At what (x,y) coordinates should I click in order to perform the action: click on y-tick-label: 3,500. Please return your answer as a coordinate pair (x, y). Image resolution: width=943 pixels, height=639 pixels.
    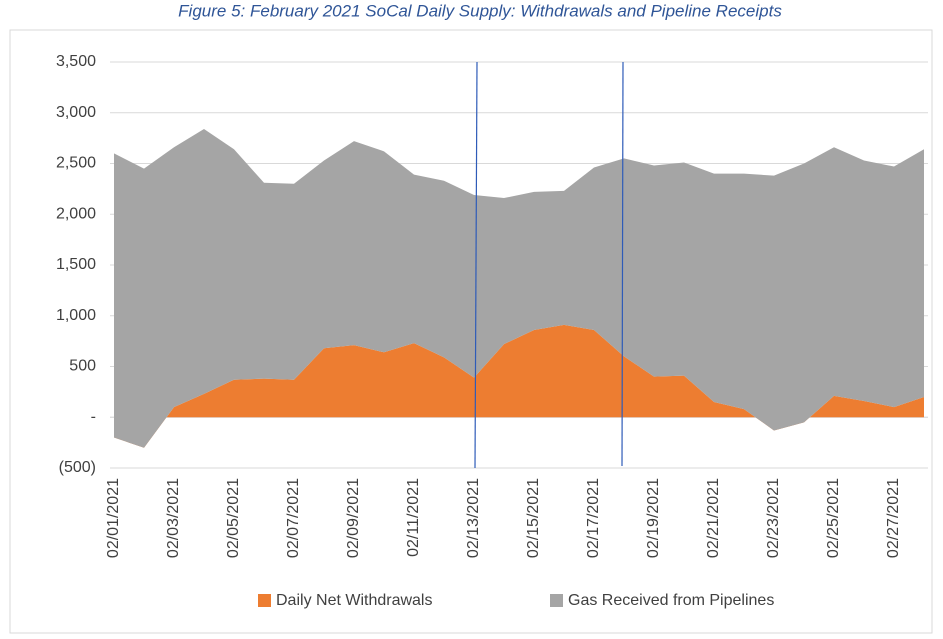
    Looking at the image, I should click on (76, 61).